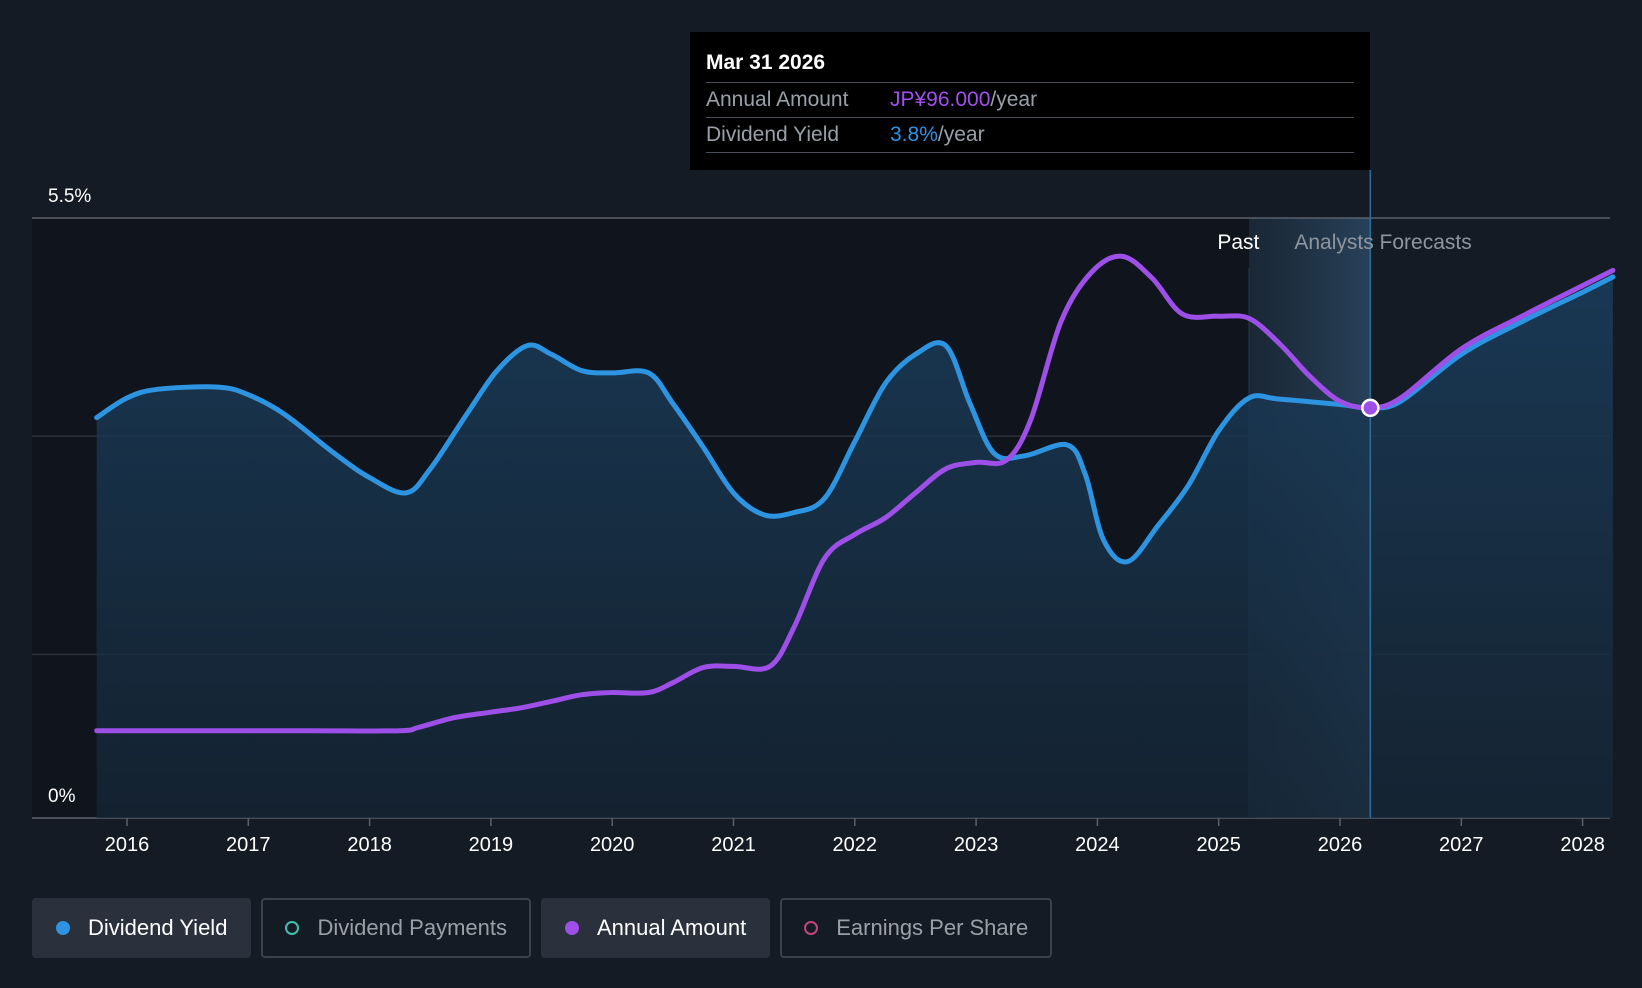 The width and height of the screenshot is (1642, 988). I want to click on x-tick-label: 2026, so click(1340, 845).